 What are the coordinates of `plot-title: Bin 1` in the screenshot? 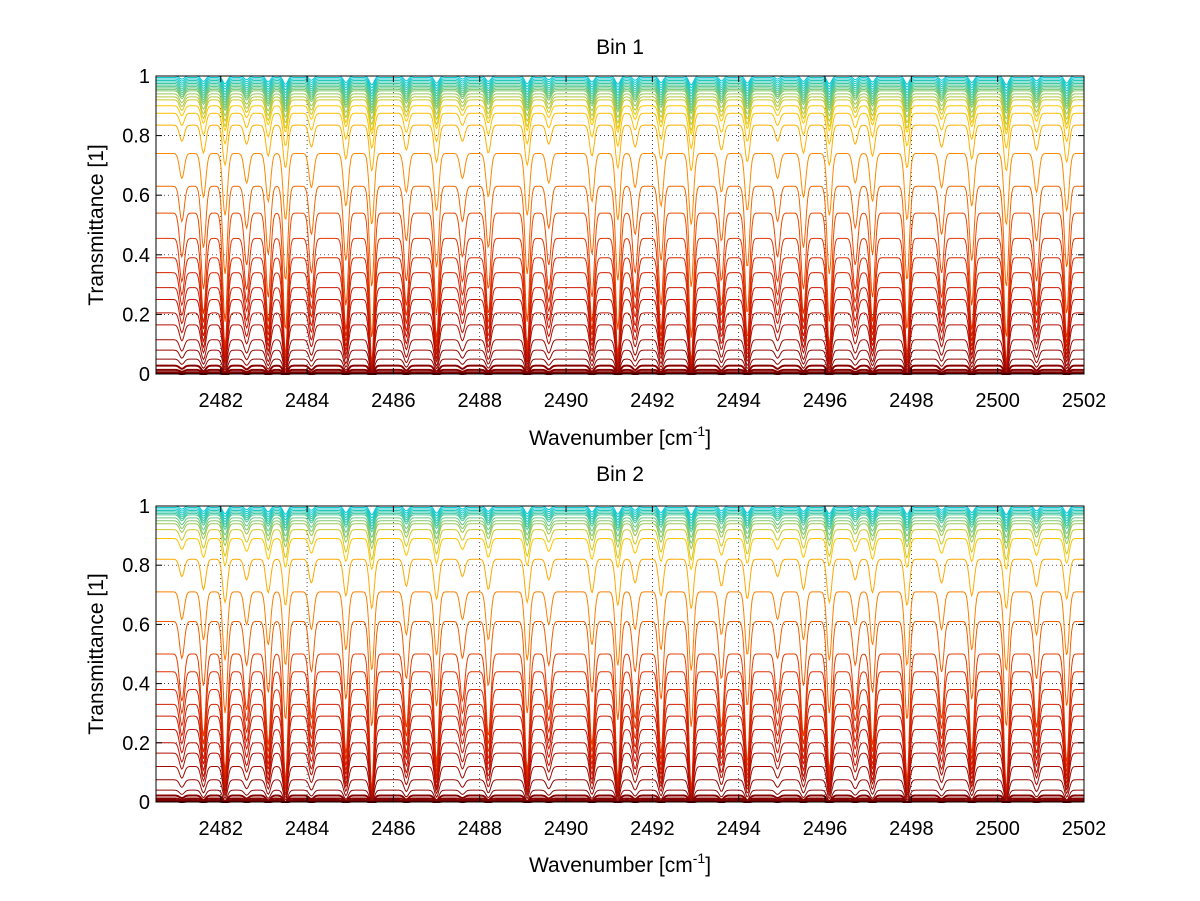 It's located at (620, 47).